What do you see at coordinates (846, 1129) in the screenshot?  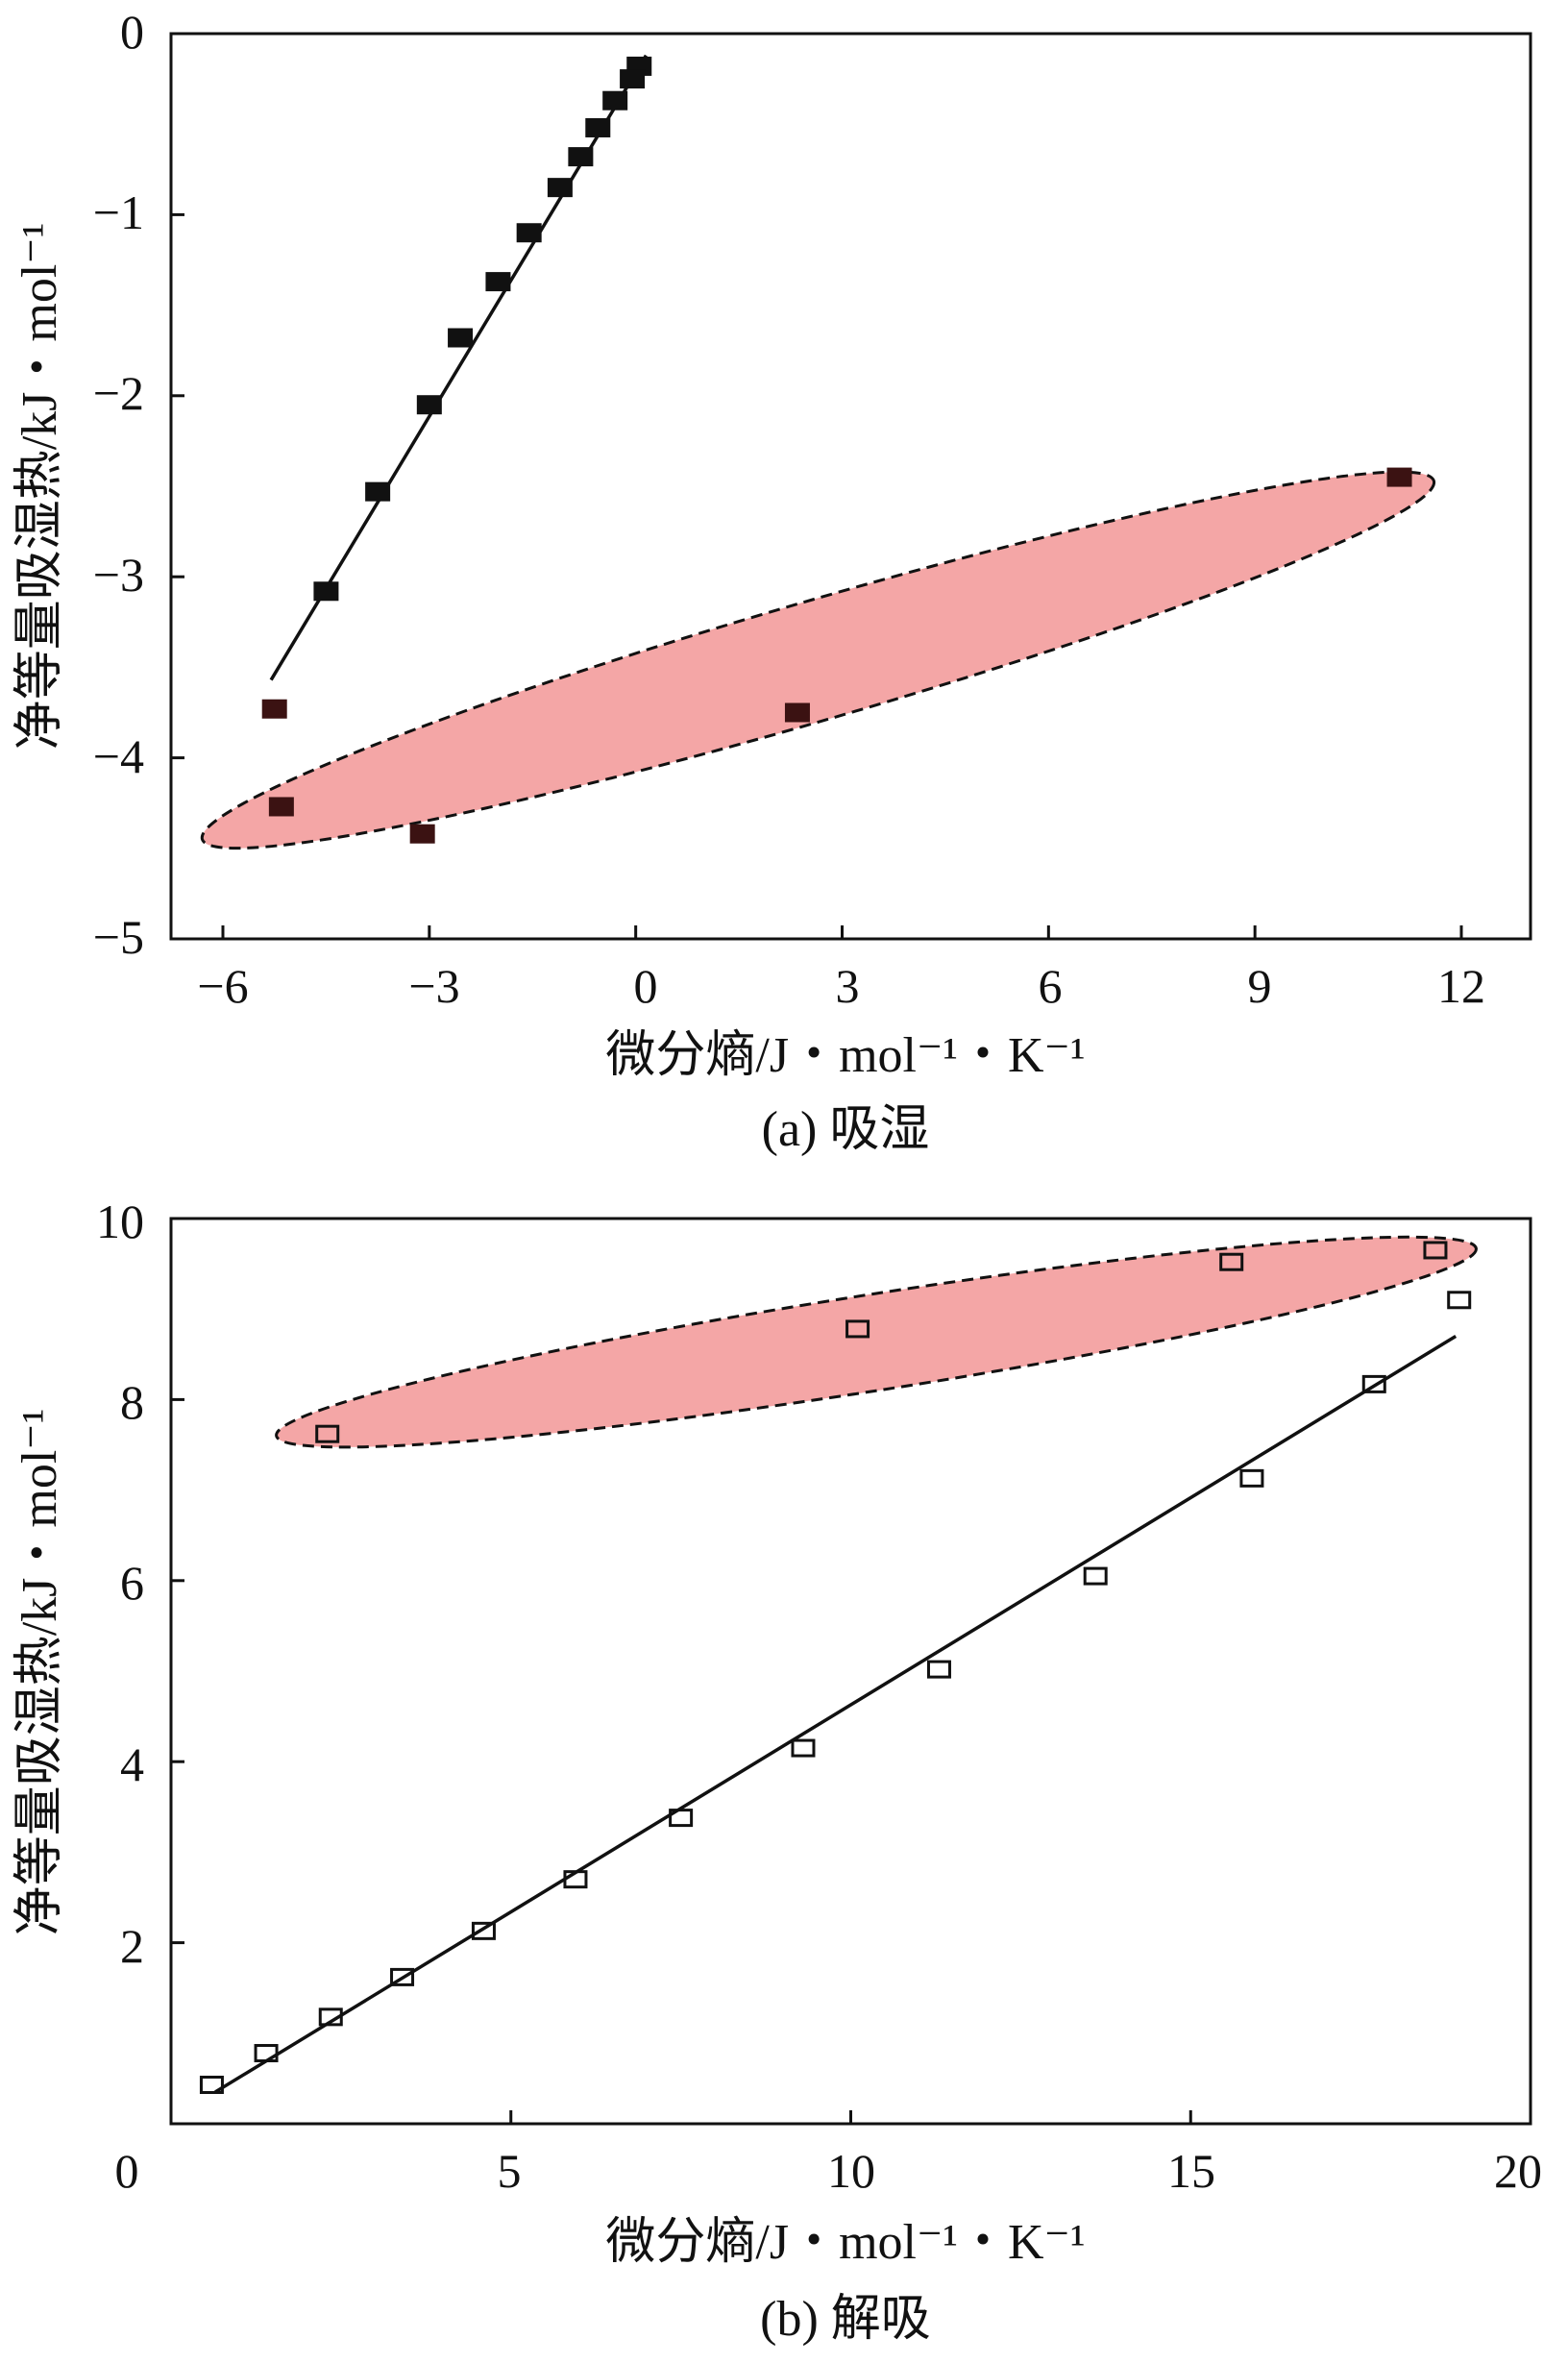 I see `panel-caption: (a) 吸湿` at bounding box center [846, 1129].